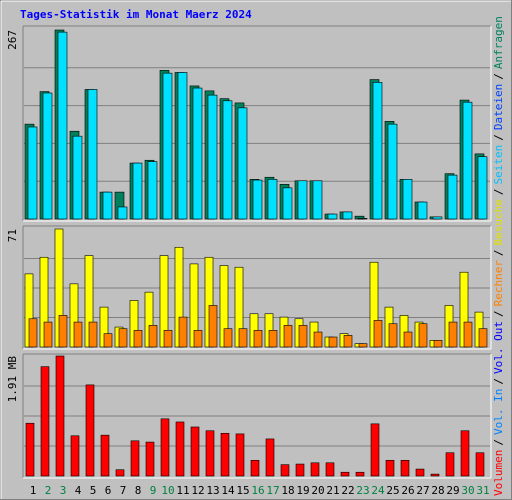  Describe the element at coordinates (422, 490) in the screenshot. I see `x-tick-label: 27` at that location.